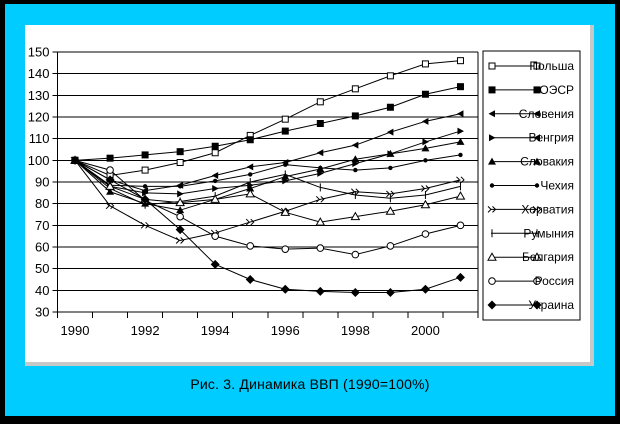 Image resolution: width=620 pixels, height=424 pixels. What do you see at coordinates (215, 330) in the screenshot?
I see `svg-text: 1994` at bounding box center [215, 330].